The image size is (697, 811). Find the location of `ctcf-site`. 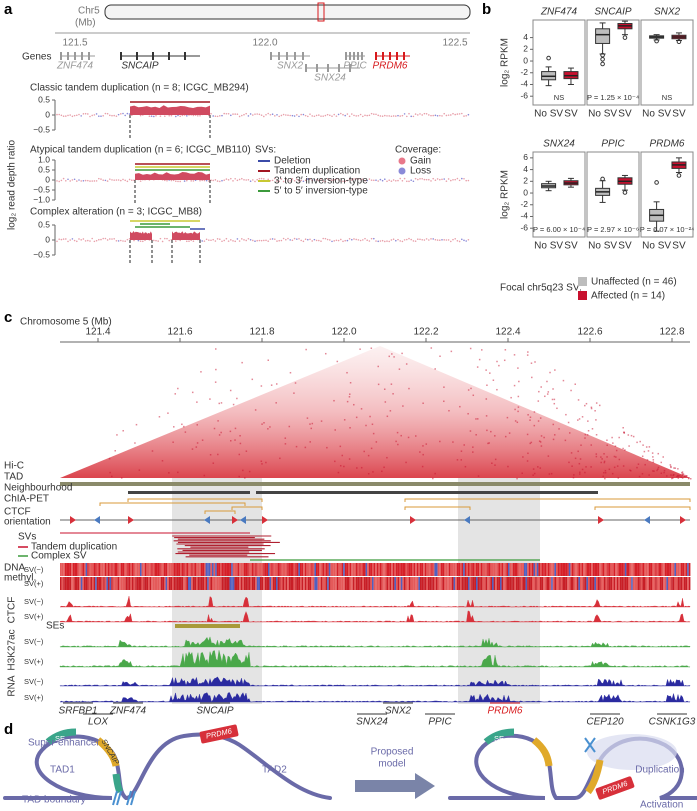

ctcf-site is located at coordinates (413, 520).